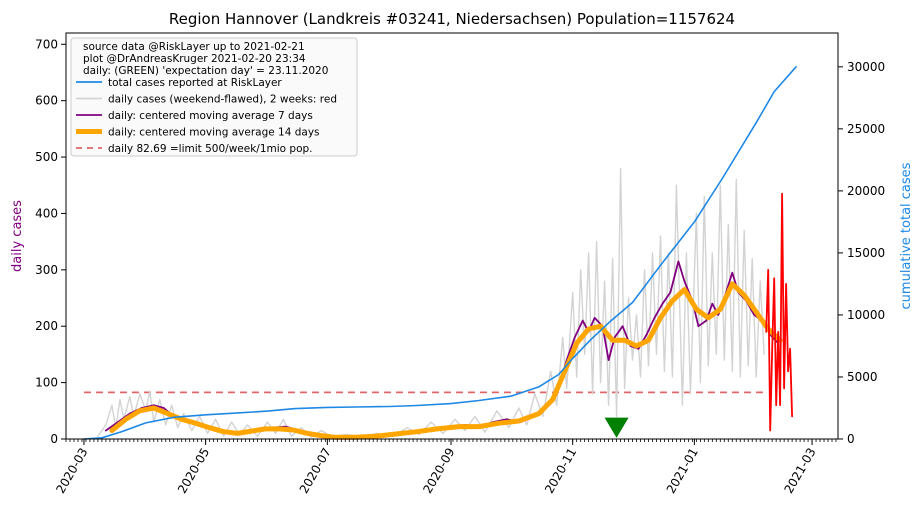 This screenshot has height=516, width=923. Describe the element at coordinates (17, 236) in the screenshot. I see `y-axis-left-label: daily cases` at that location.